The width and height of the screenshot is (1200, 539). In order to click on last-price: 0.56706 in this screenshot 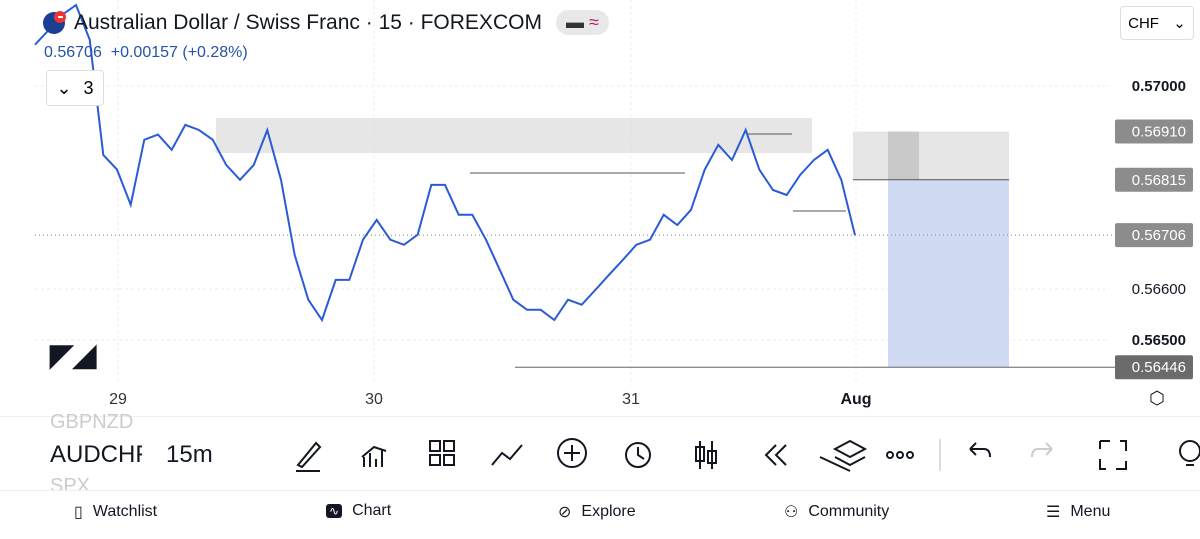, I will do `click(73, 52)`.